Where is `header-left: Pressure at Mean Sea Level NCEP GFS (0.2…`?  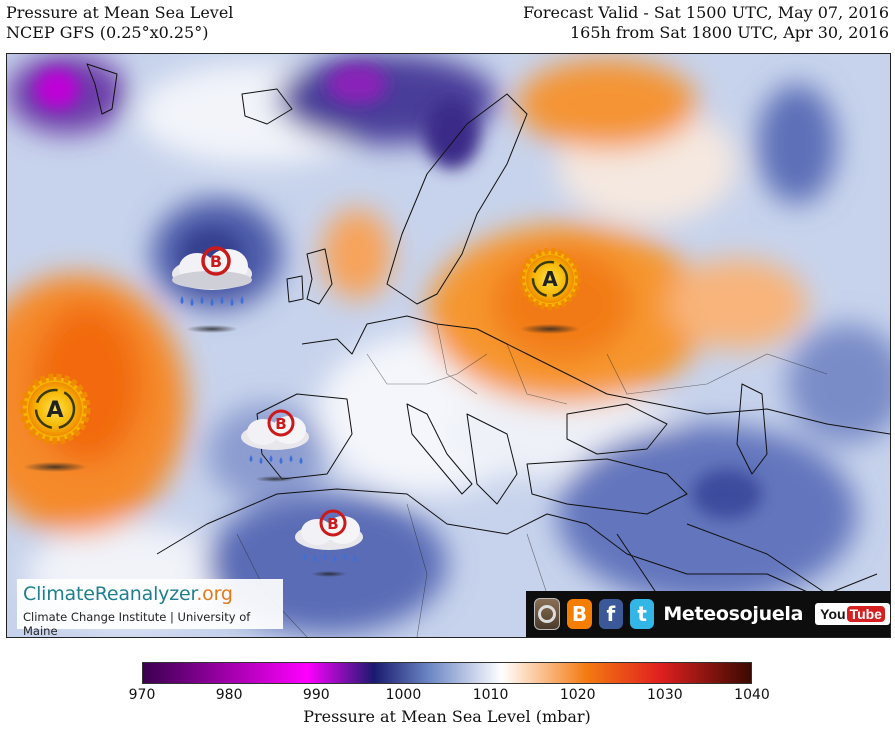 header-left: Pressure at Mean Sea Level NCEP GFS (0.2… is located at coordinates (119, 23).